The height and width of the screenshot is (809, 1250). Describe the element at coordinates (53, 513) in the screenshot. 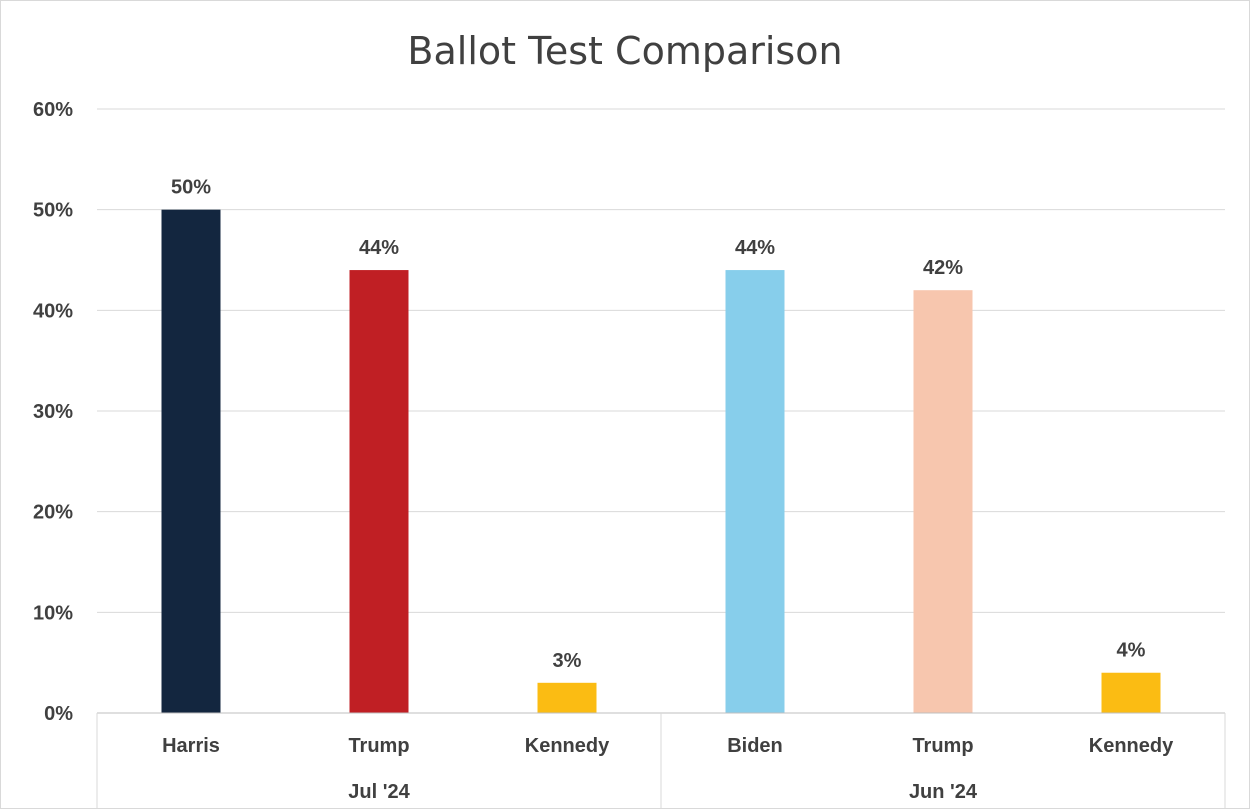

I see `y-tick-label: 20%` at that location.